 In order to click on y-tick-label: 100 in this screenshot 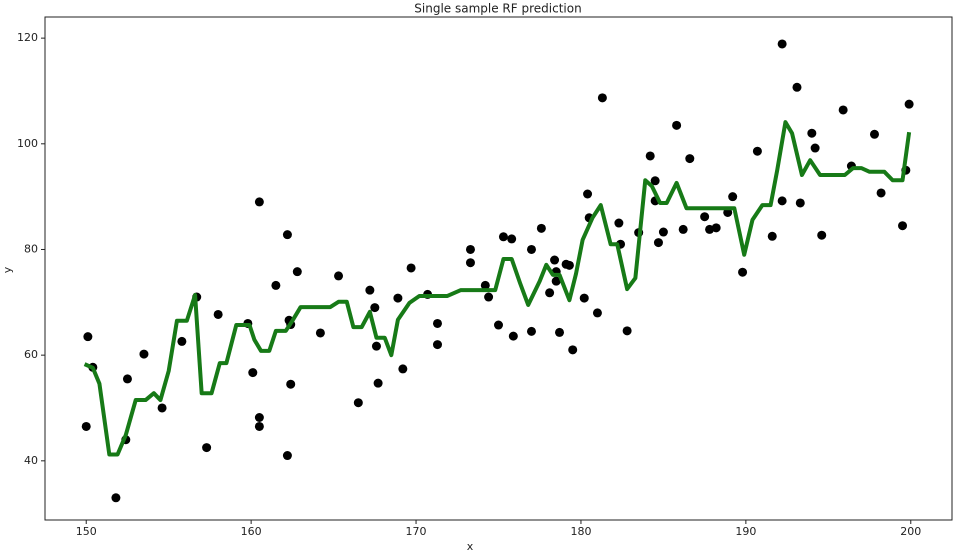, I will do `click(27, 143)`.